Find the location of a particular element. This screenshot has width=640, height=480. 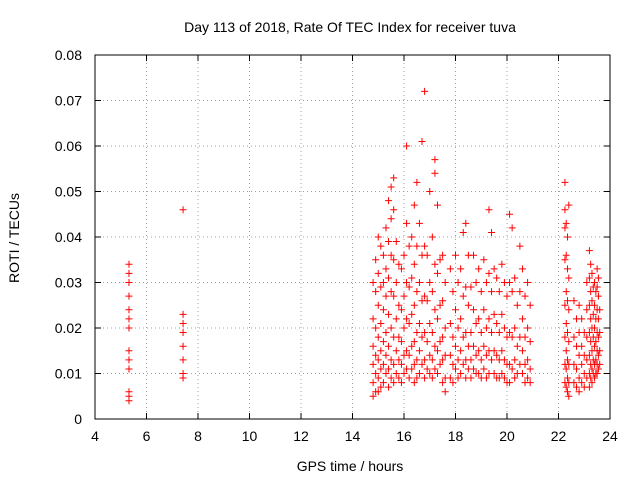

y-tick-label: 0.06 is located at coordinates (68, 146).